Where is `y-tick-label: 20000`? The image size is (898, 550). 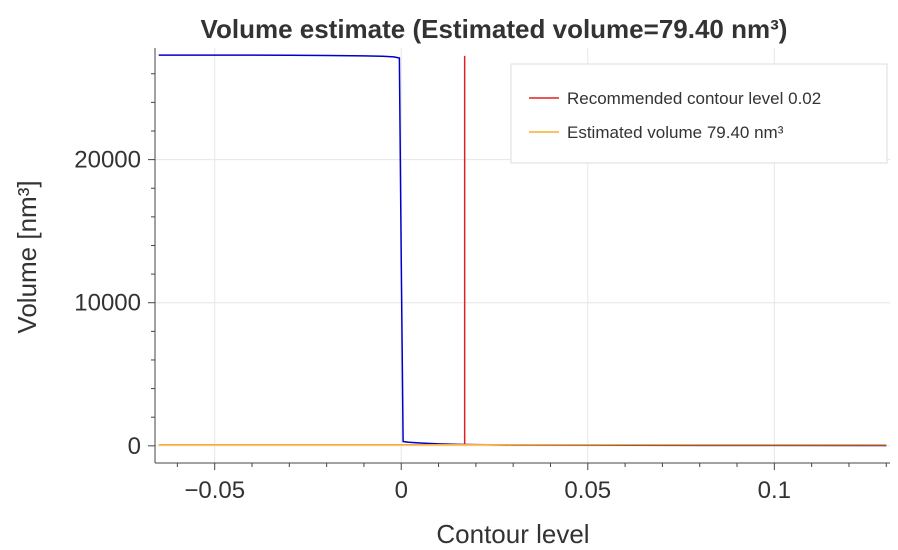
y-tick-label: 20000 is located at coordinates (107, 160).